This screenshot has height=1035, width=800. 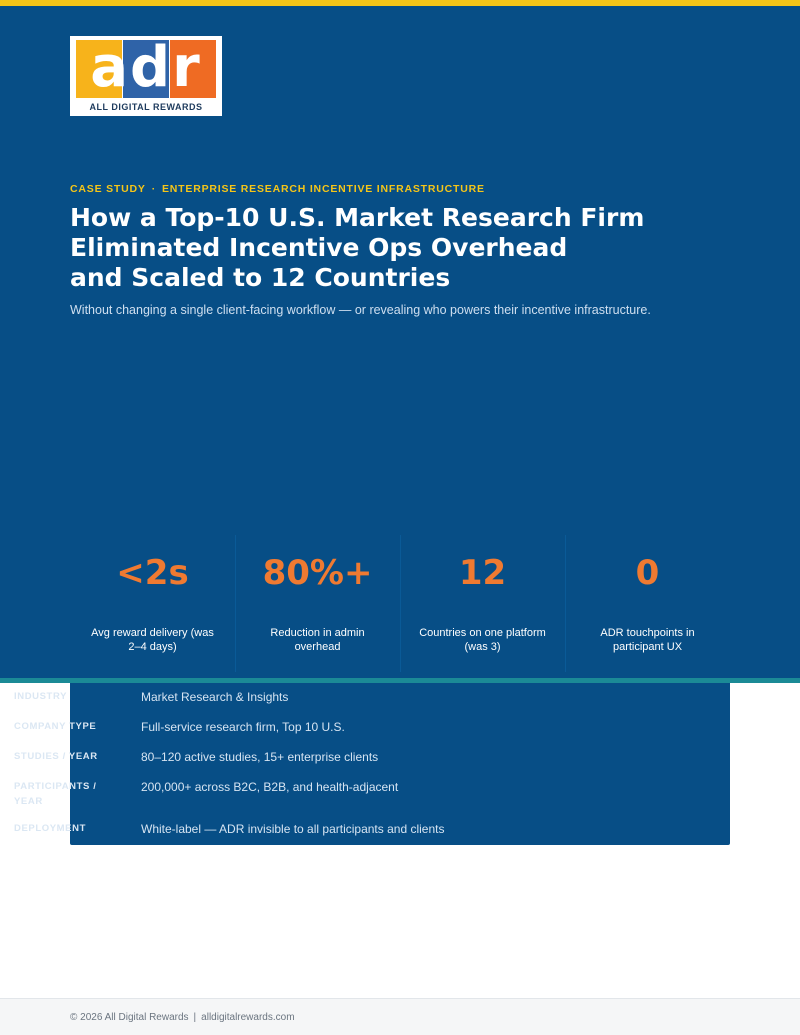 I want to click on stat-label: Reduction in admin overhead, so click(x=317, y=640).